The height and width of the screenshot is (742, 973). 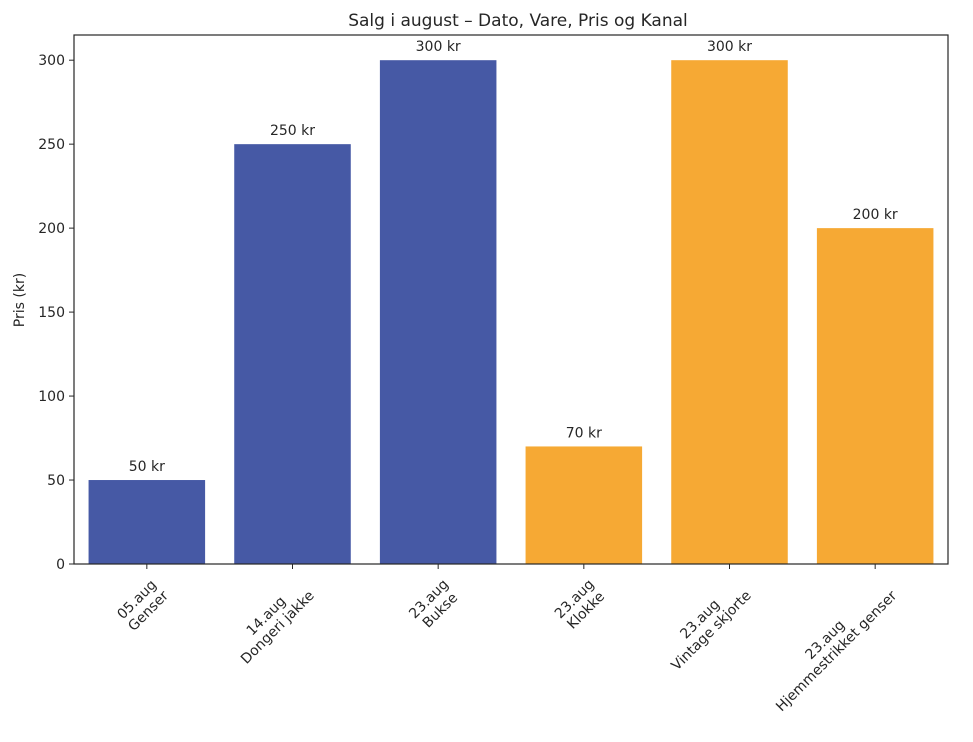 I want to click on y-tick-label: 100, so click(x=51, y=397).